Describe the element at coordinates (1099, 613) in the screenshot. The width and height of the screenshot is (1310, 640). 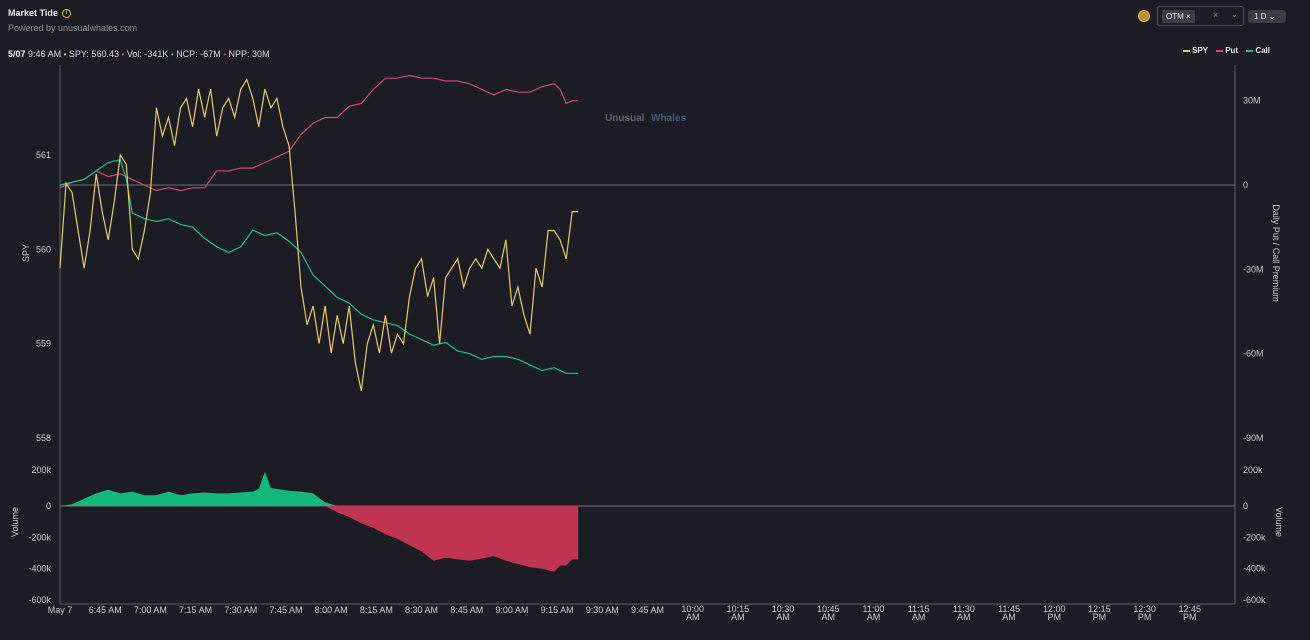
I see `x-tick-label: 12:15 PM` at that location.